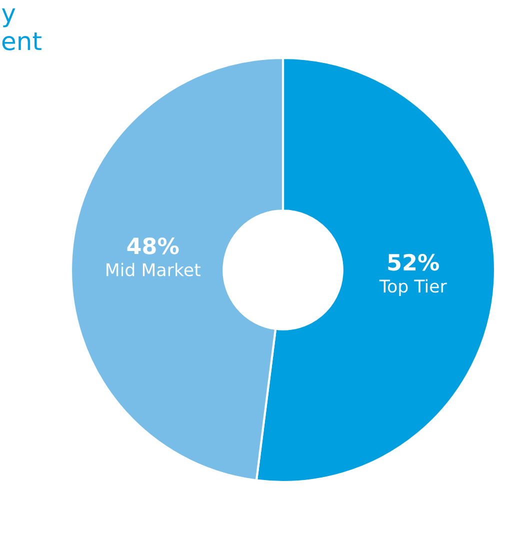 The height and width of the screenshot is (533, 531). I want to click on slice-label: Mid Market, so click(153, 269).